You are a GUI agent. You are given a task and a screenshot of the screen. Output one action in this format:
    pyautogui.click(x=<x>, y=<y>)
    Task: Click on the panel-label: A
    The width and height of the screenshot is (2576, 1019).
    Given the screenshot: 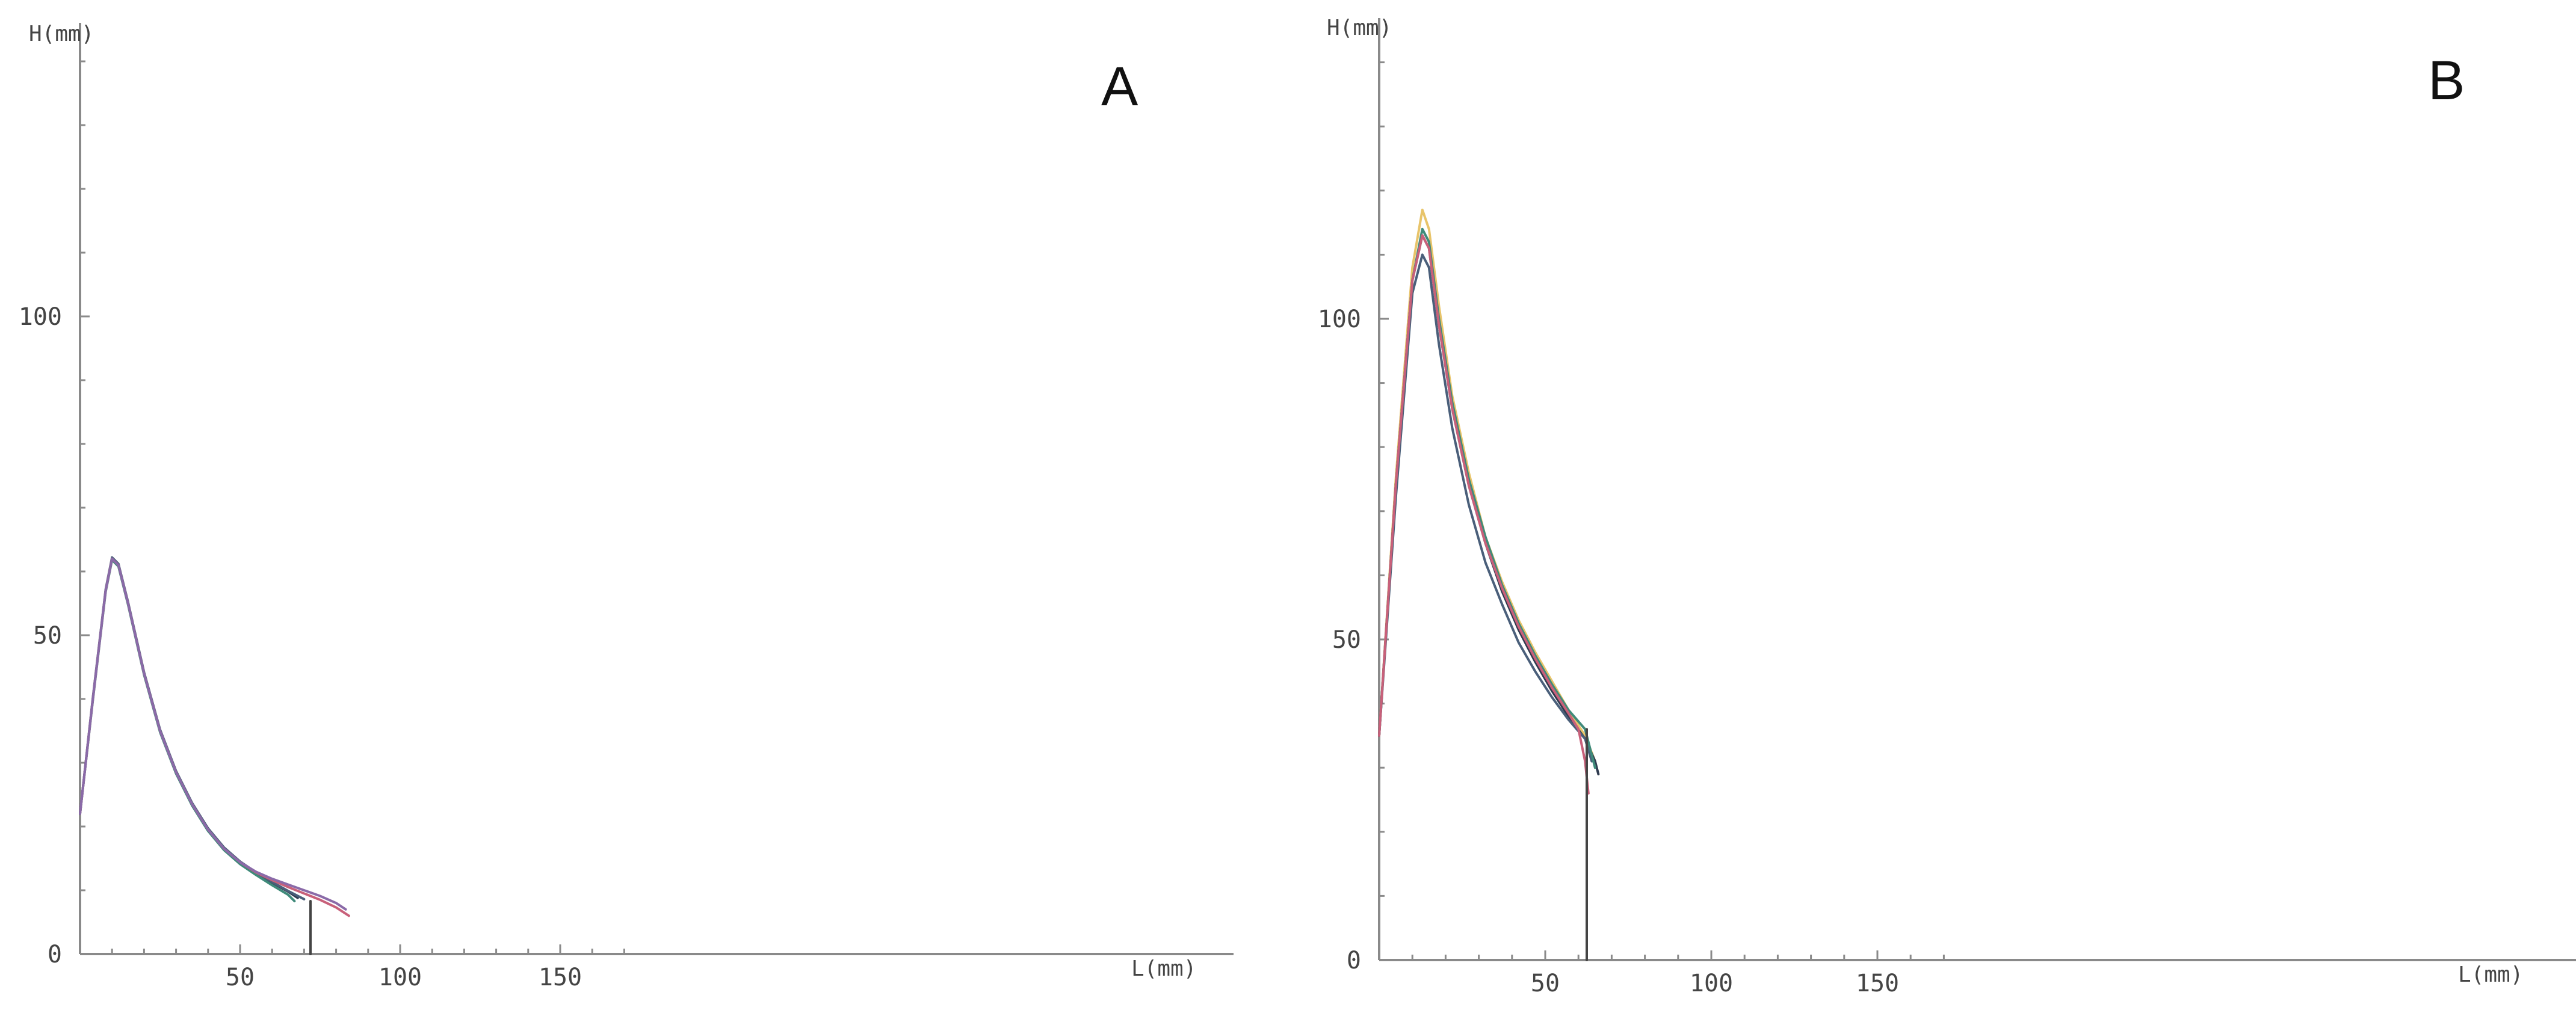 What is the action you would take?
    pyautogui.click(x=1119, y=86)
    